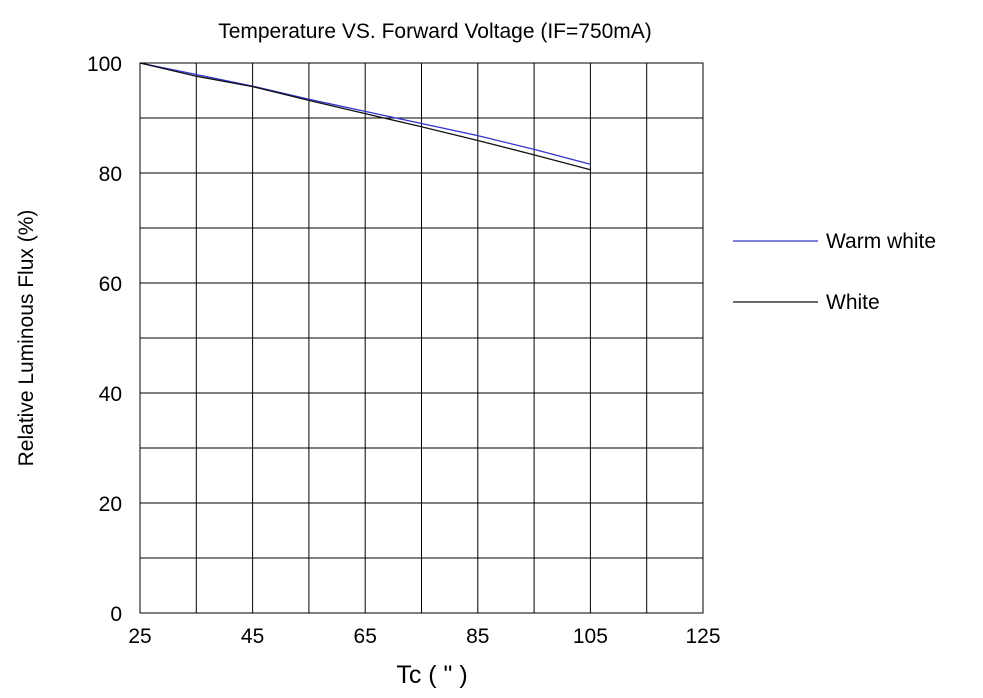 This screenshot has width=983, height=698. I want to click on y-tick-labels: 0 20 40 60 80 100, so click(104, 339).